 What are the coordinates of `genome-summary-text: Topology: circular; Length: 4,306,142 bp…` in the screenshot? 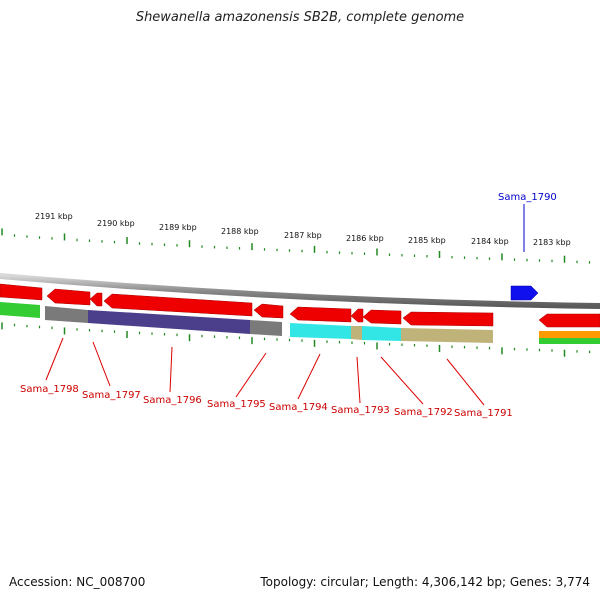 It's located at (425, 582).